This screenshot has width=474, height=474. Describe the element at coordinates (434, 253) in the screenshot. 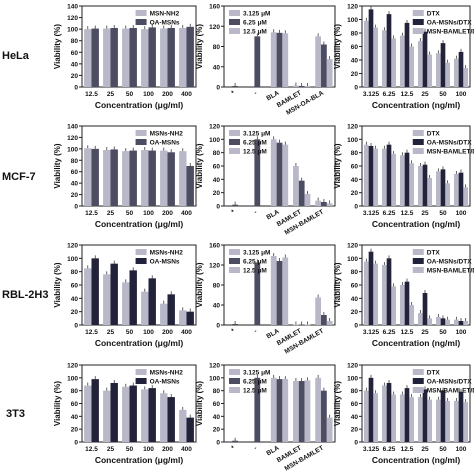

I see `legend-label: DTX` at that location.